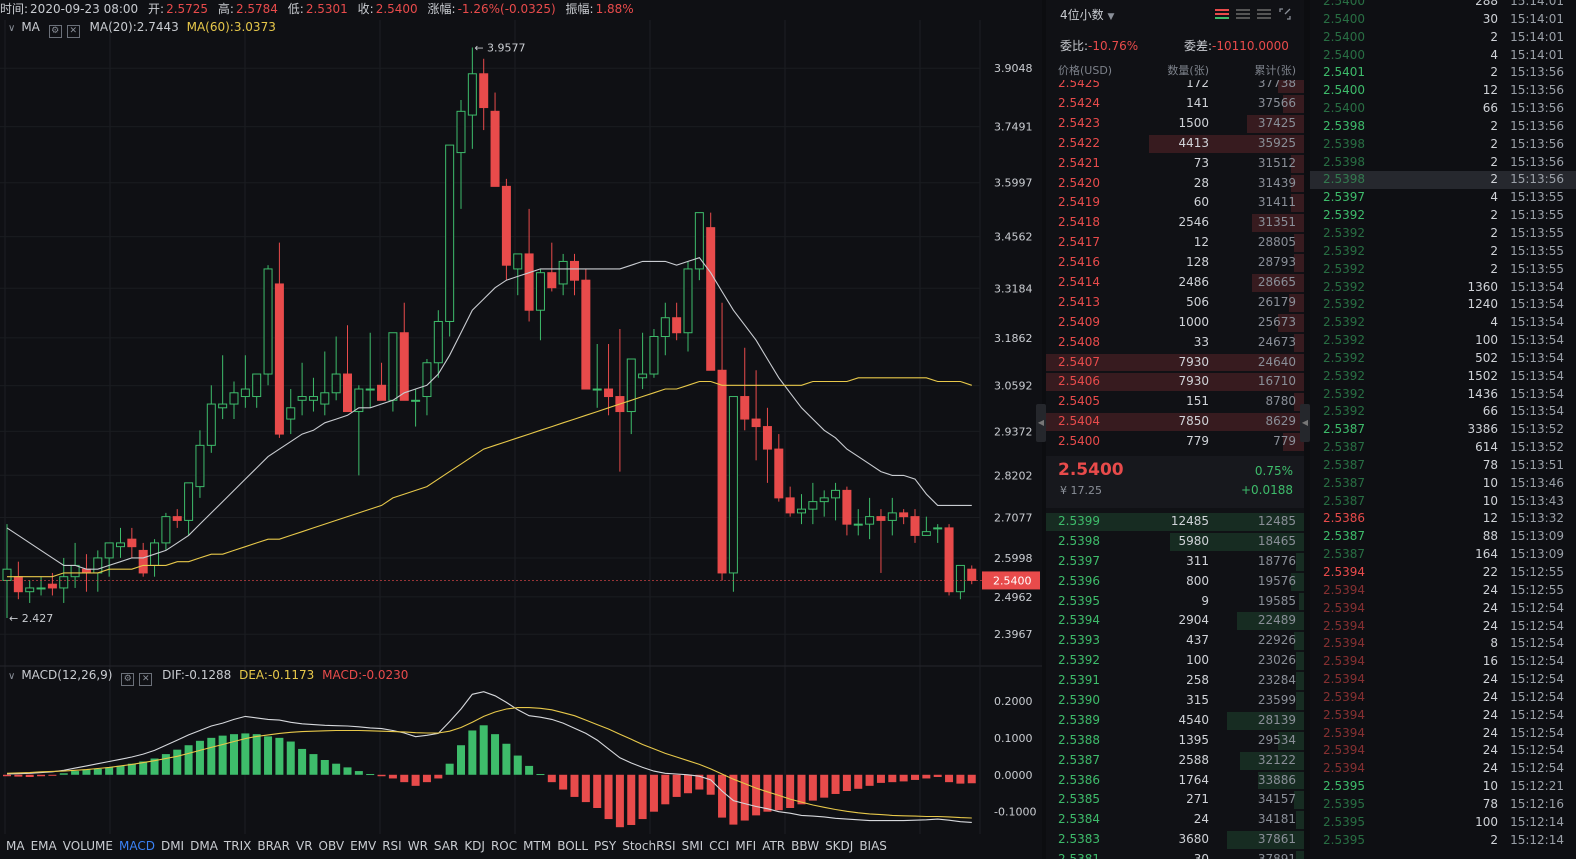 The image size is (1576, 859). I want to click on ask-row: 2.5419 60 31411, so click(1175, 203).